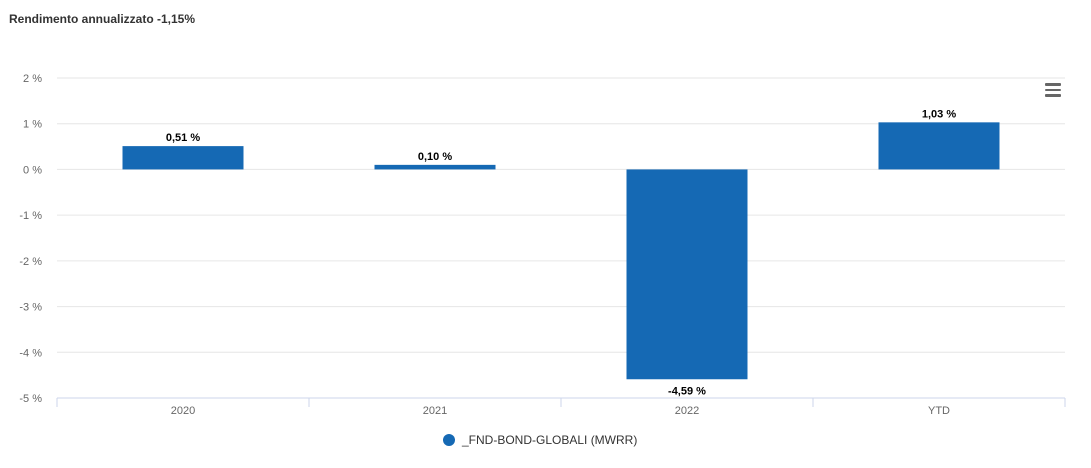  Describe the element at coordinates (939, 114) in the screenshot. I see `data-label: 1,03 %` at that location.